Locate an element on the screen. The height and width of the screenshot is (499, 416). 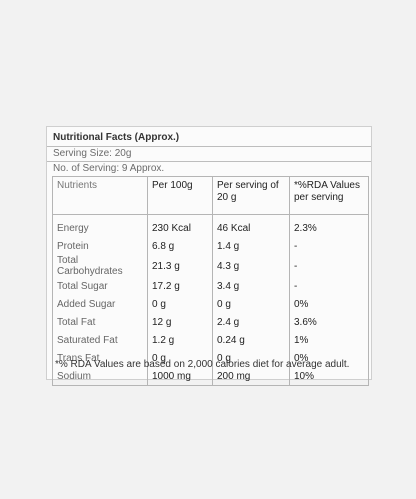
nutrient-value: 10% is located at coordinates (329, 376).